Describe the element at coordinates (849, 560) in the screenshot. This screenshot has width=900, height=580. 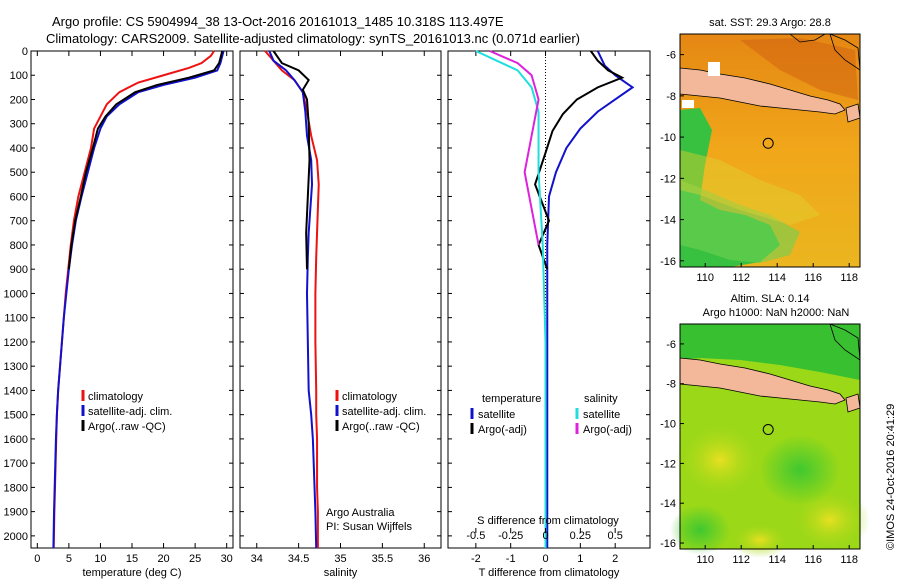
I see `sla_map-xtick-label: 118` at that location.